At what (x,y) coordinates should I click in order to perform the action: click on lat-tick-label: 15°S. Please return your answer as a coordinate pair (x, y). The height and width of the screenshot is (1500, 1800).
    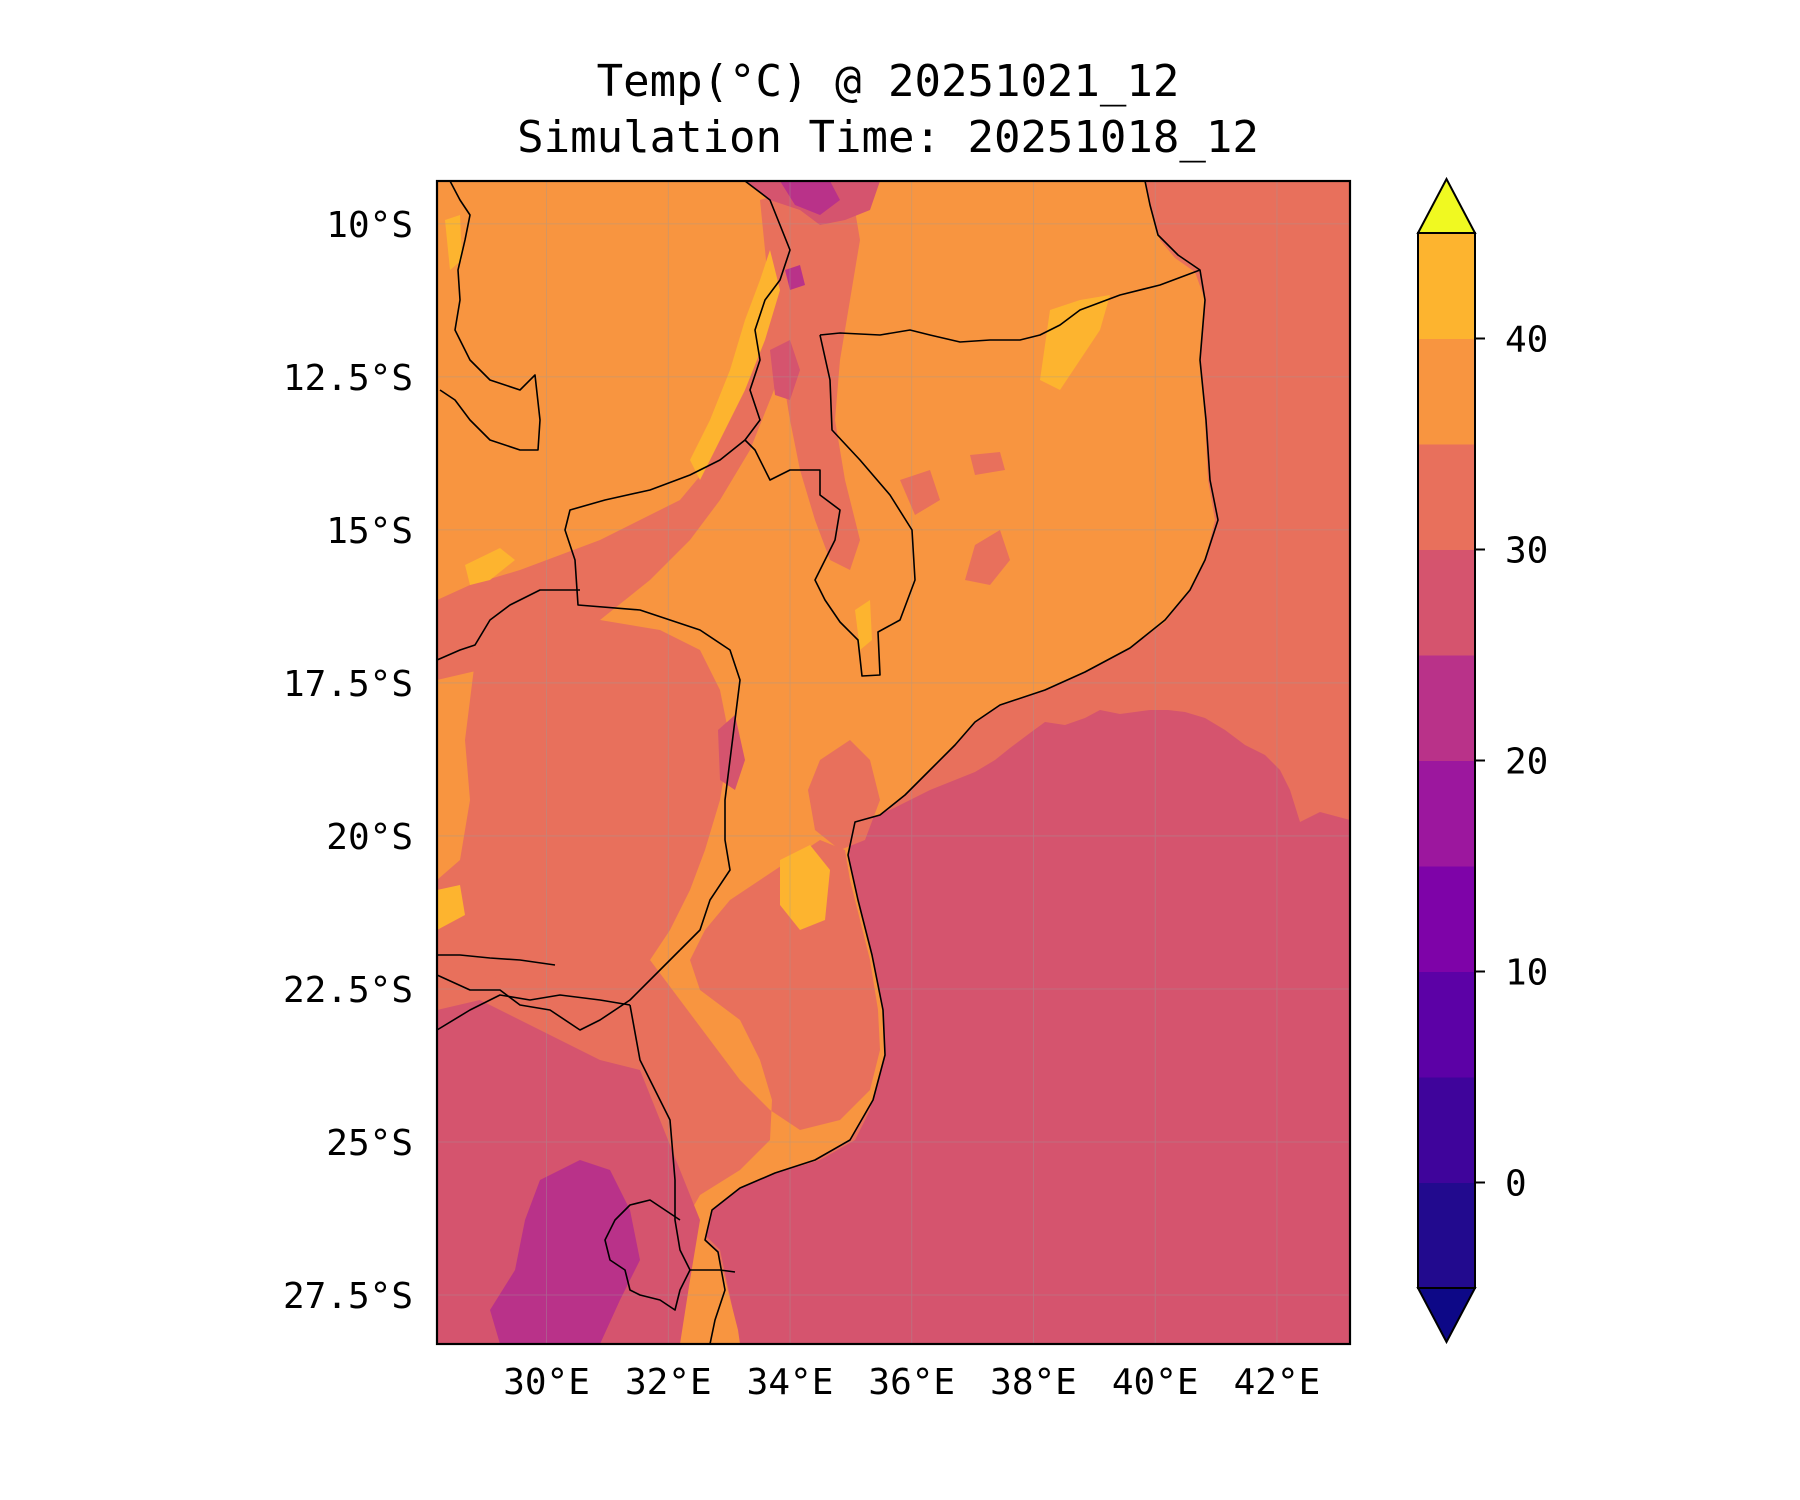
    Looking at the image, I should click on (369, 531).